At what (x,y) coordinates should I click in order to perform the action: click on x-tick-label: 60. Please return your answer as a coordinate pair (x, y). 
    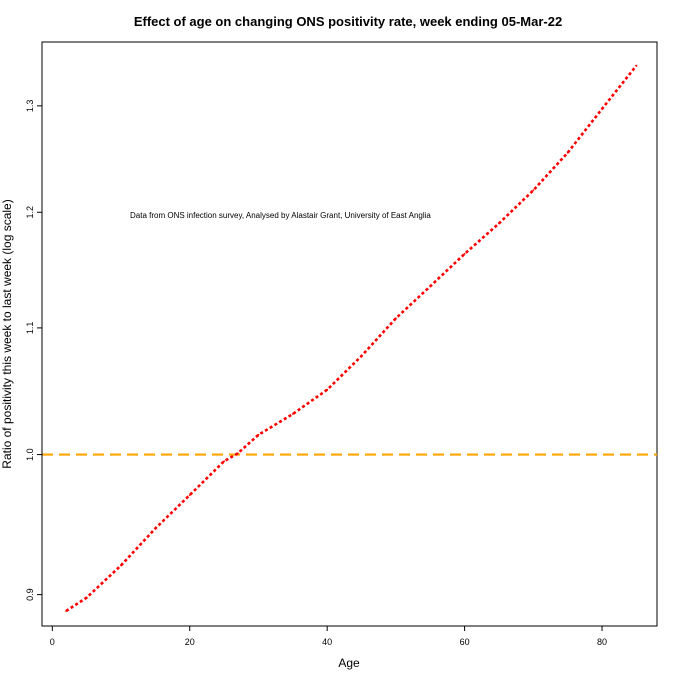
    Looking at the image, I should click on (465, 642).